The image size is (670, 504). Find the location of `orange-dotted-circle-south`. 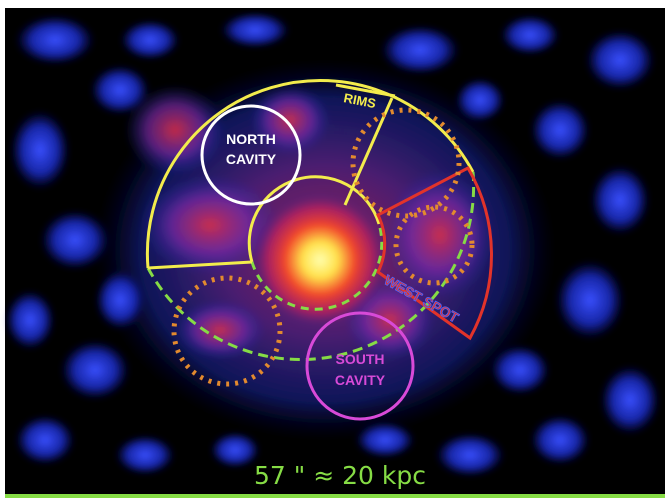

orange-dotted-circle-south is located at coordinates (227, 331).